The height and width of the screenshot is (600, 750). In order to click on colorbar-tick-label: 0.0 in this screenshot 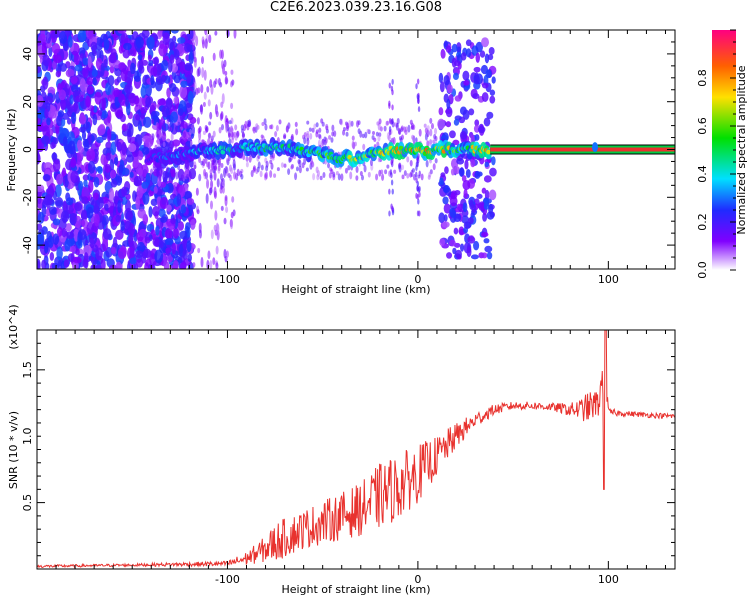, I will do `click(702, 270)`.